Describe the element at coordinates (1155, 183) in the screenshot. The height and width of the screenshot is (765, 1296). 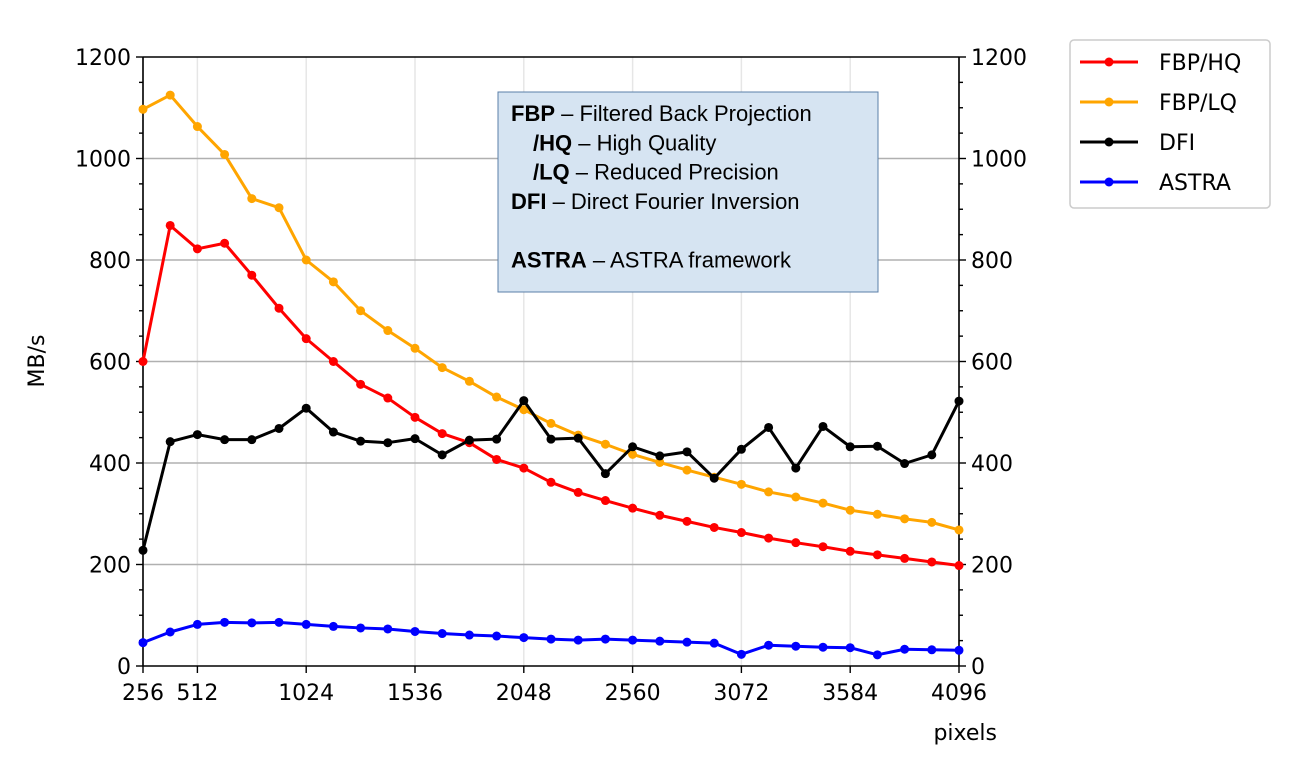
I see `legend-item: ASTRA` at that location.